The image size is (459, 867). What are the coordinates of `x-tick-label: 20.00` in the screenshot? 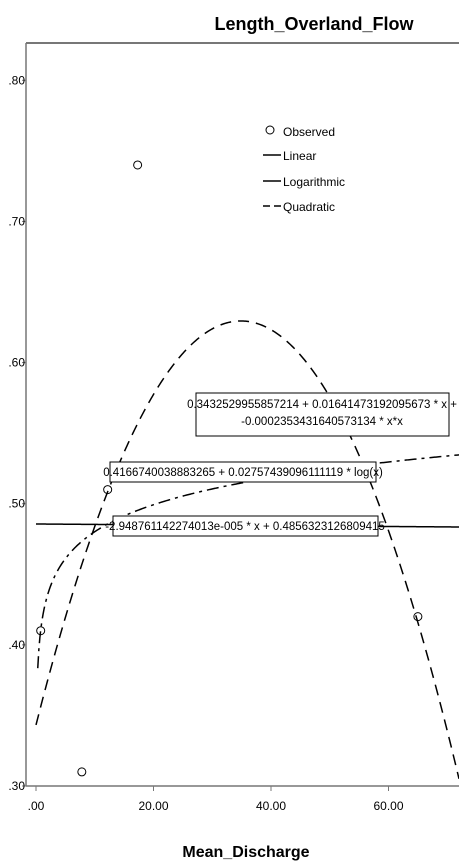 It's located at (153, 806).